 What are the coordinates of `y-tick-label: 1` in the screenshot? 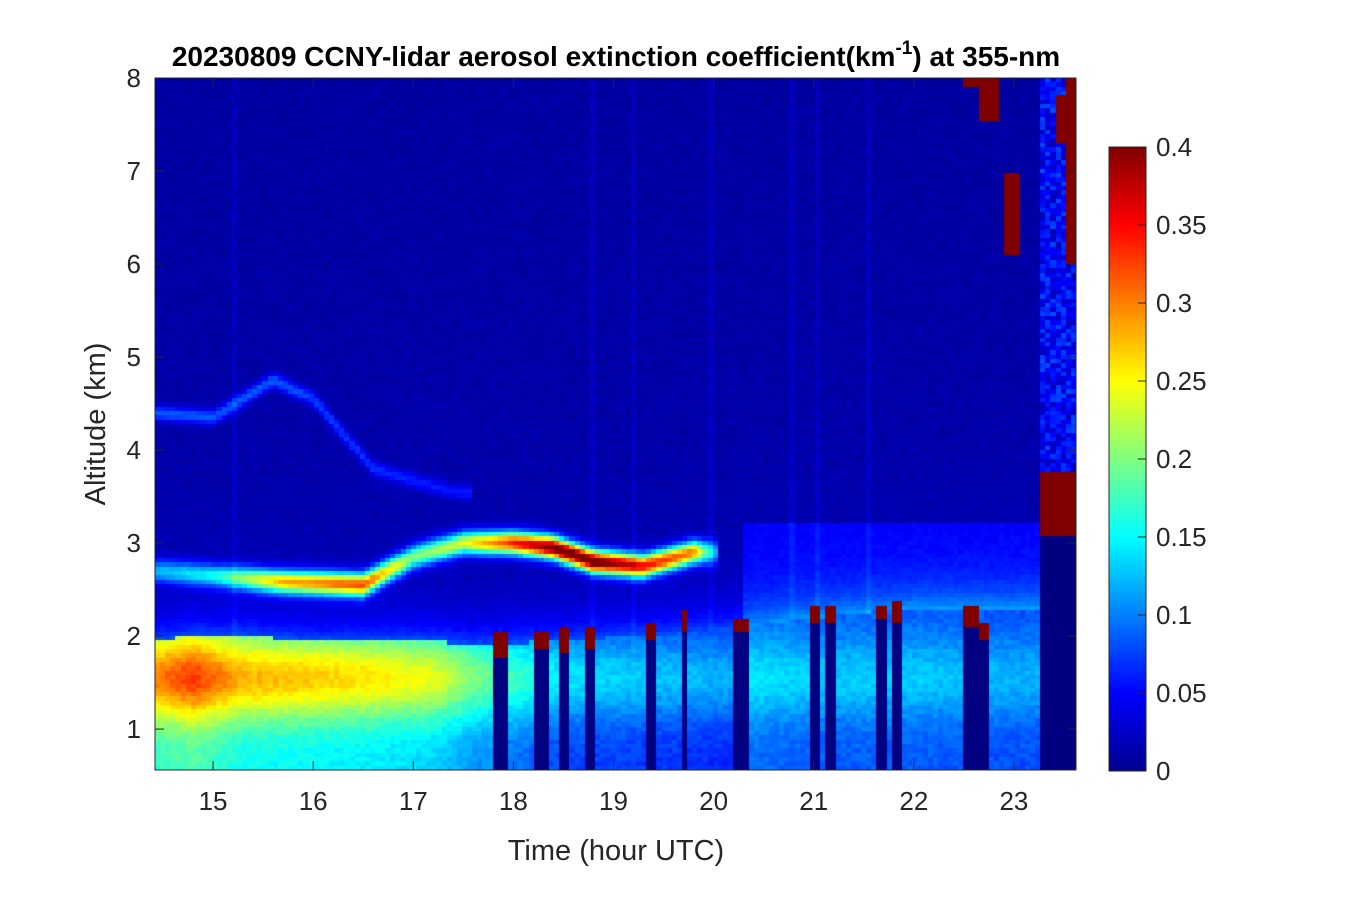 It's located at (134, 729).